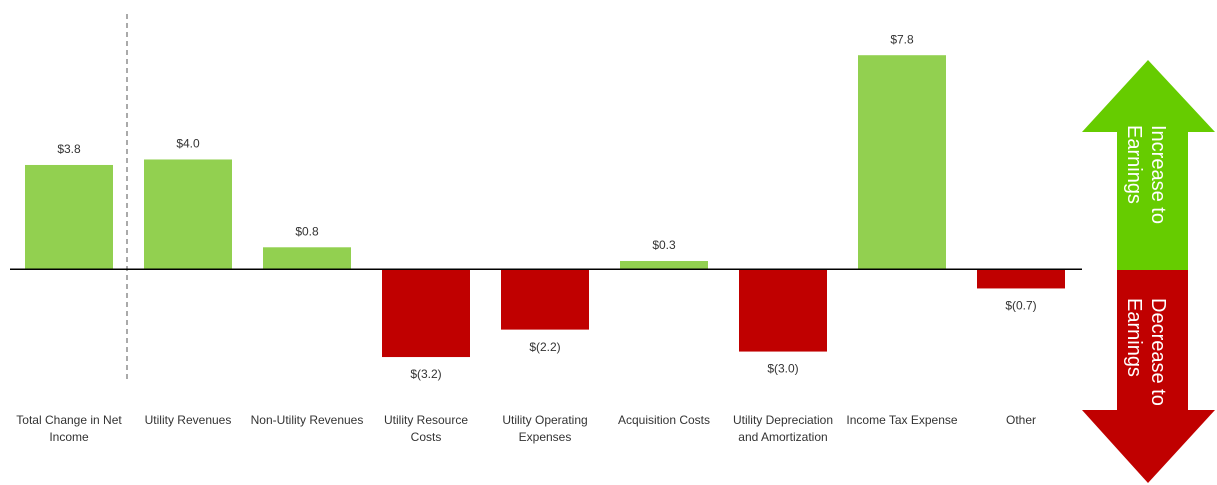  I want to click on increase-label: Increase to Earnings, so click(1146, 174).